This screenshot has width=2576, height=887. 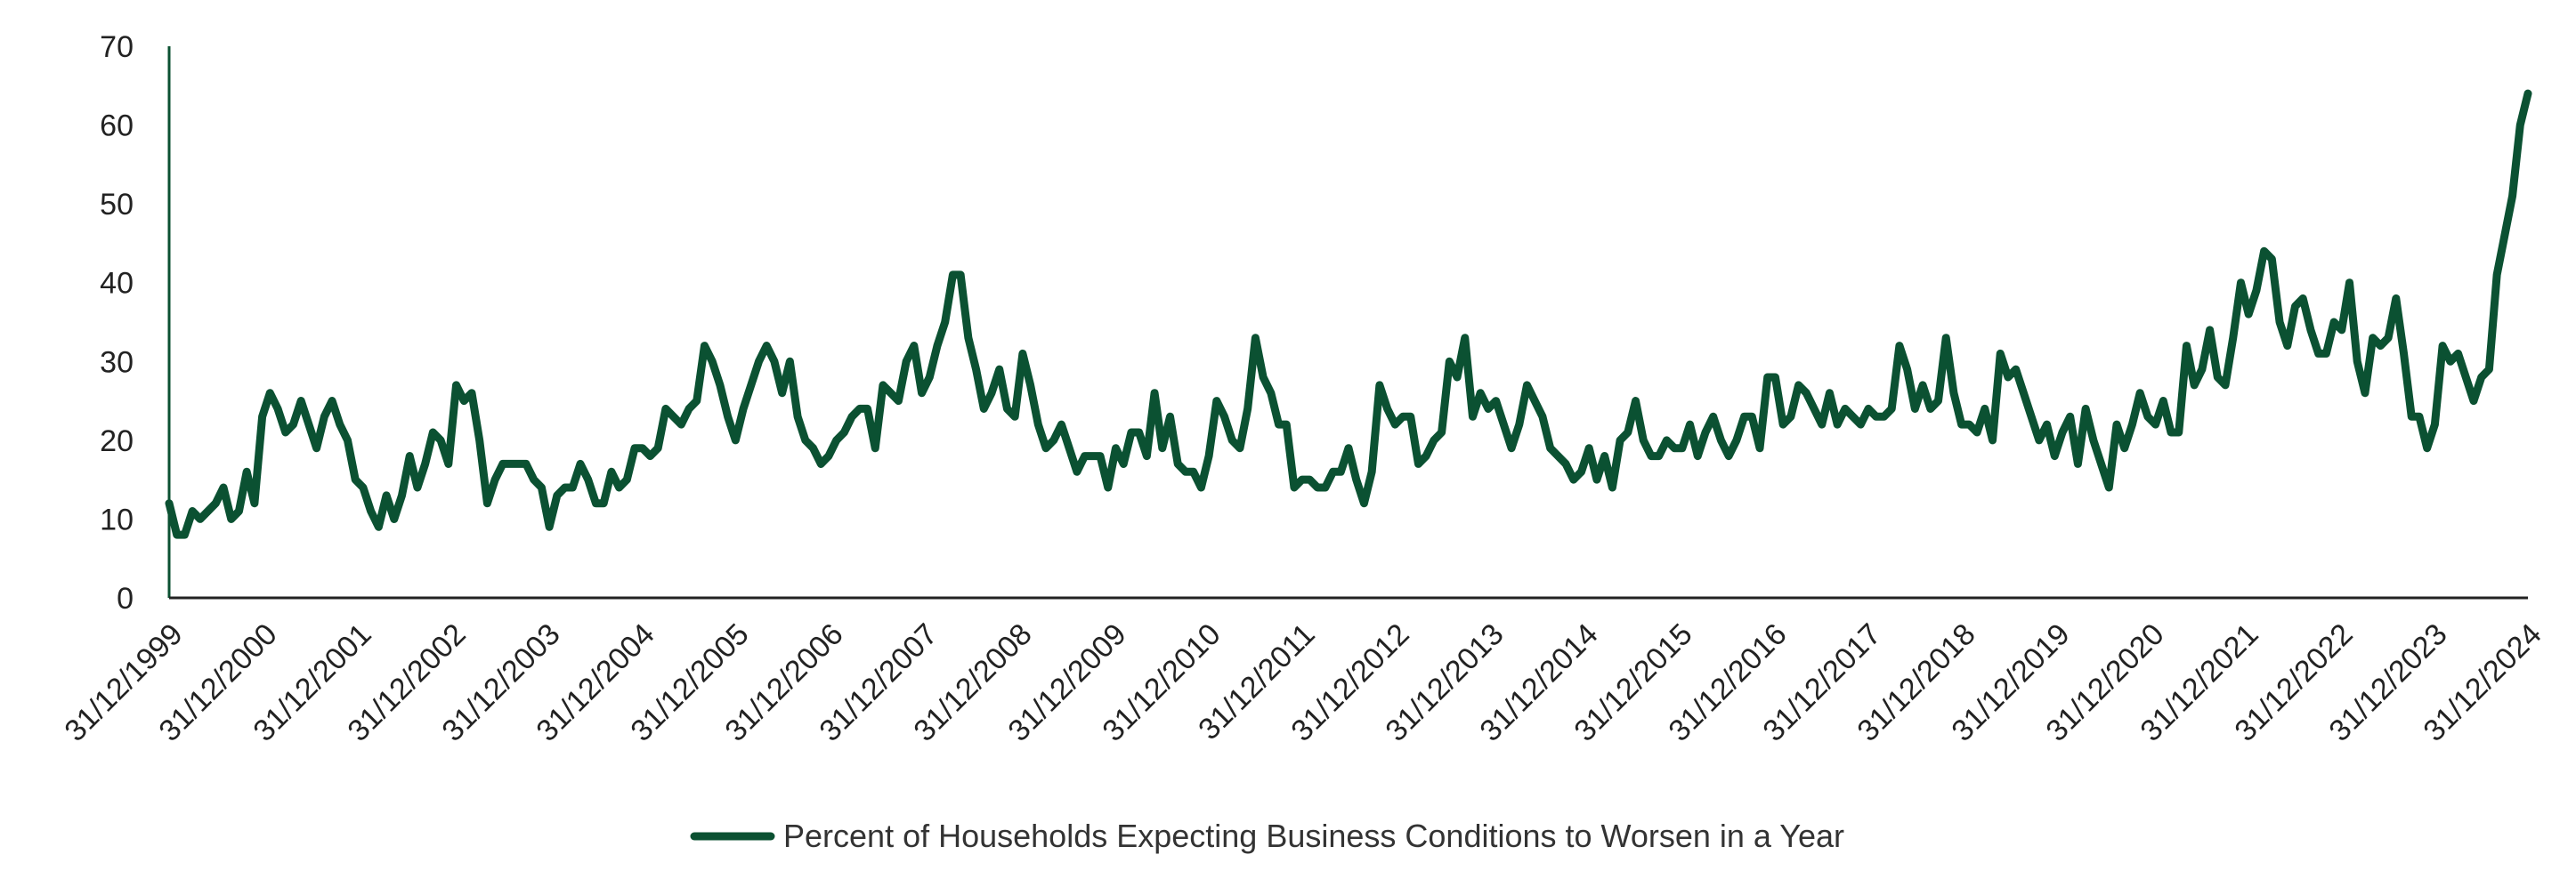 What do you see at coordinates (117, 205) in the screenshot?
I see `y-tick-label: 50` at bounding box center [117, 205].